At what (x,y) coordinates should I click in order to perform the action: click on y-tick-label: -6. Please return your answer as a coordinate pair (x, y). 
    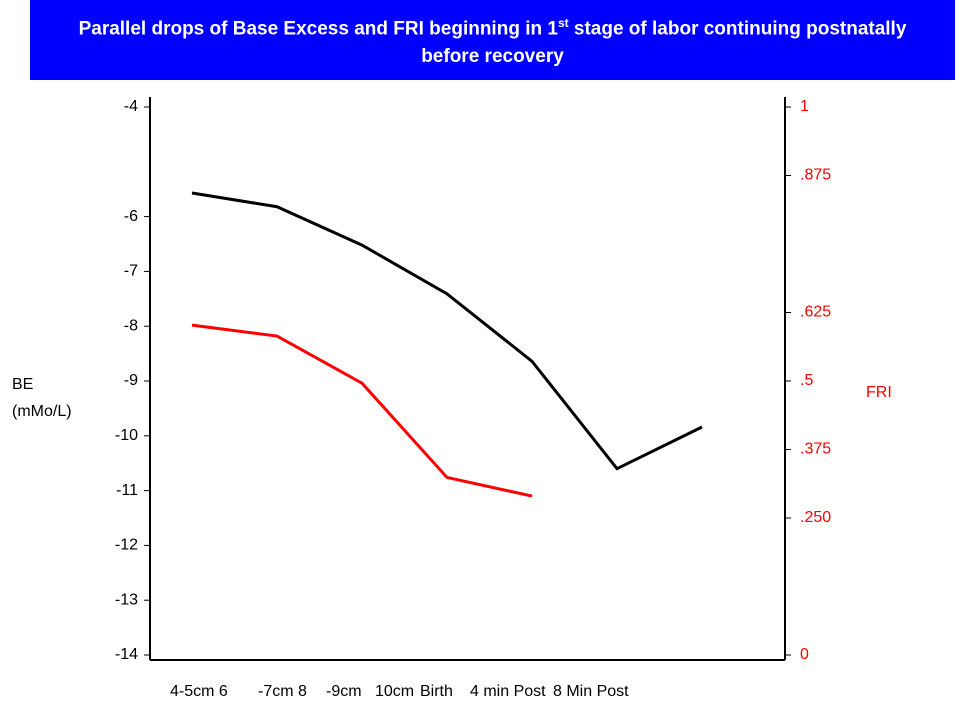
    Looking at the image, I should click on (131, 216).